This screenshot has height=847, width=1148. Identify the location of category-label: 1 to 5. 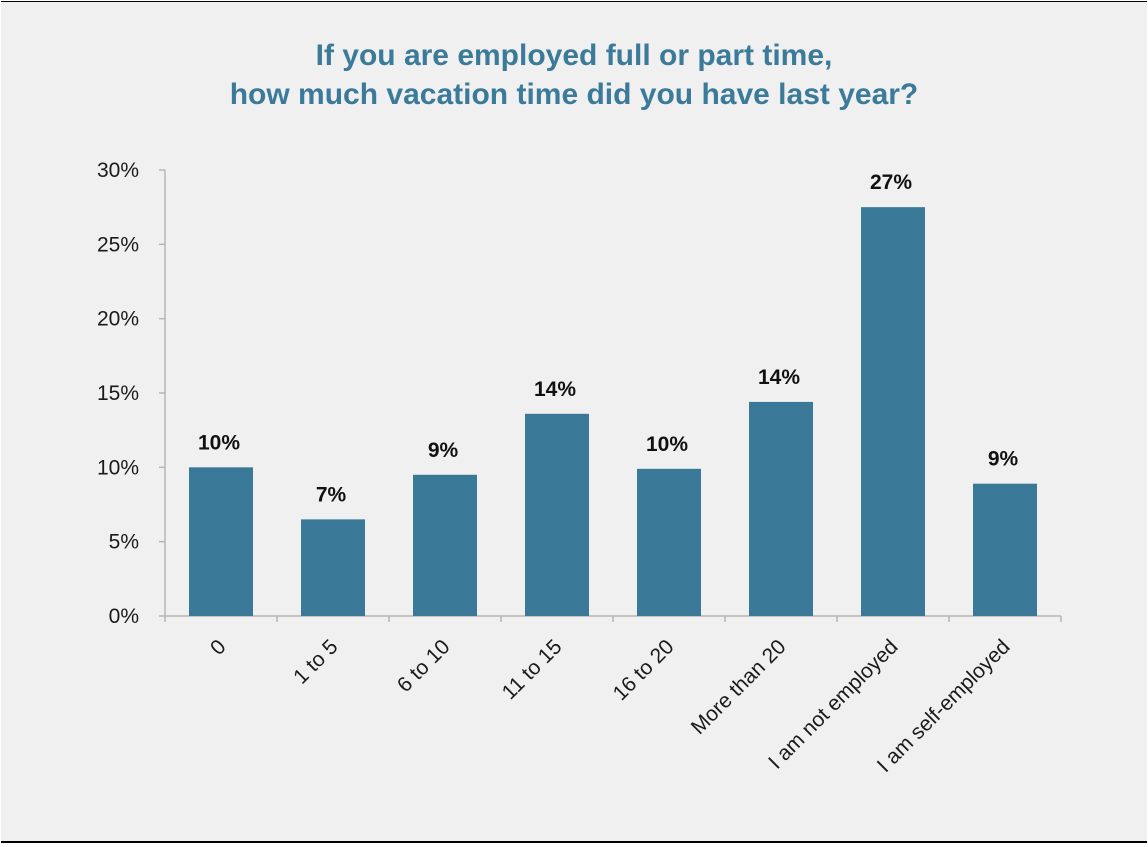
(315, 661).